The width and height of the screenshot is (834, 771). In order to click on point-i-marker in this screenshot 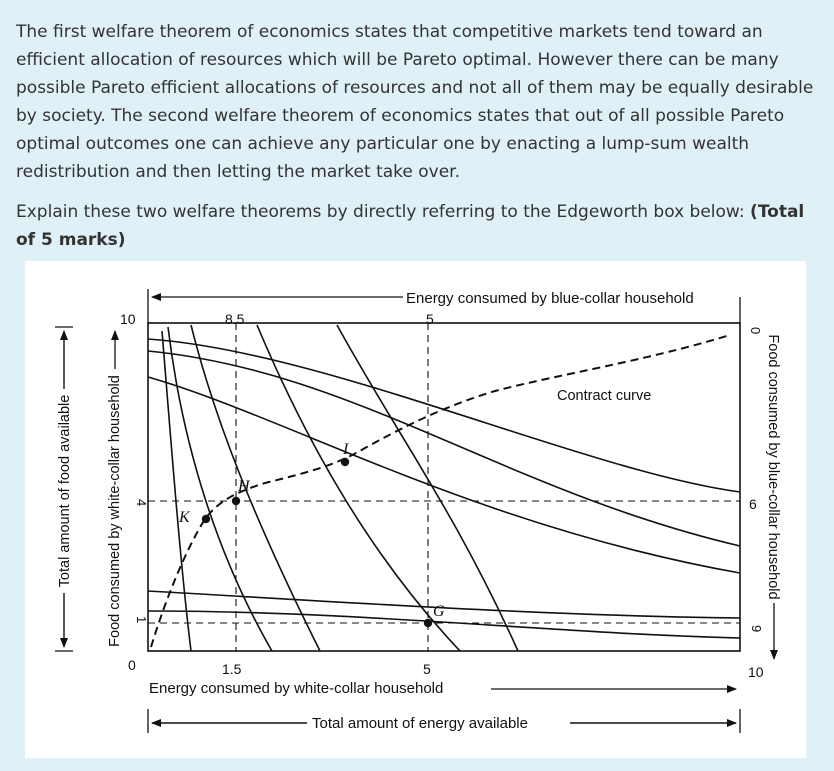, I will do `click(345, 462)`.